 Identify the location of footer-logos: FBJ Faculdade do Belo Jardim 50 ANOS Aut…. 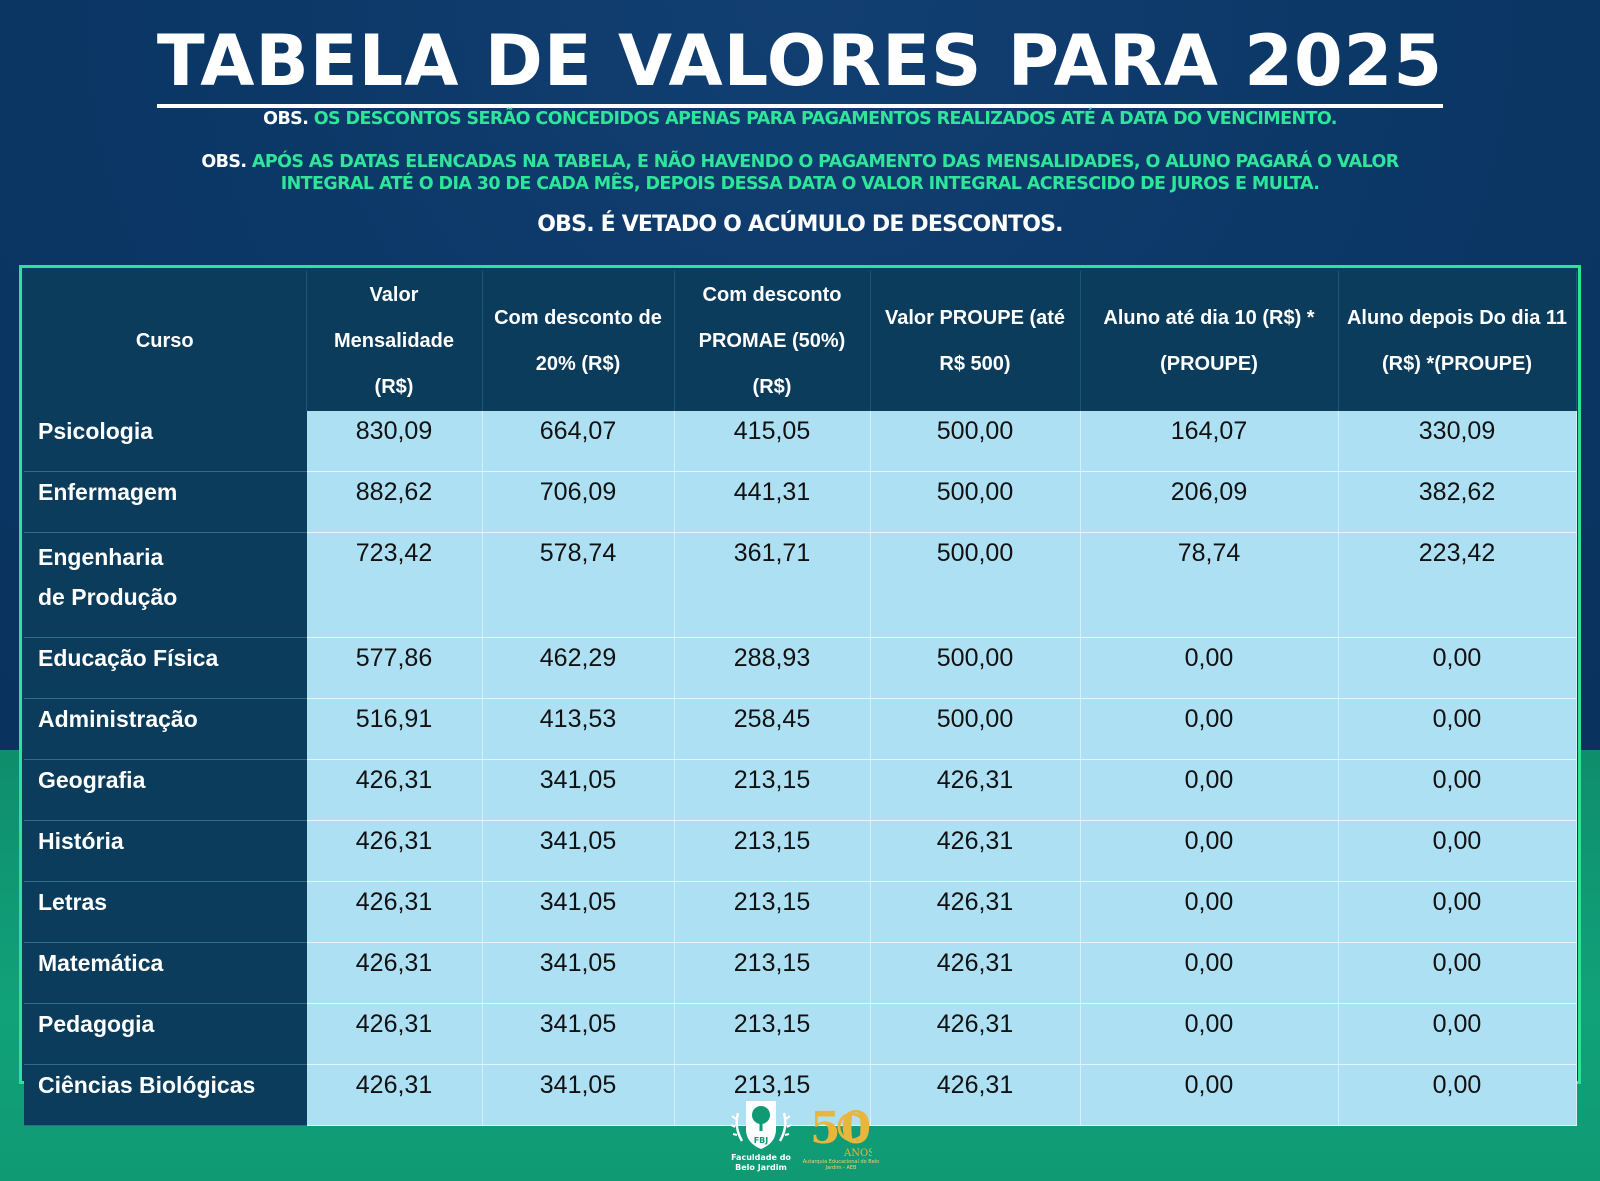
(805, 1137).